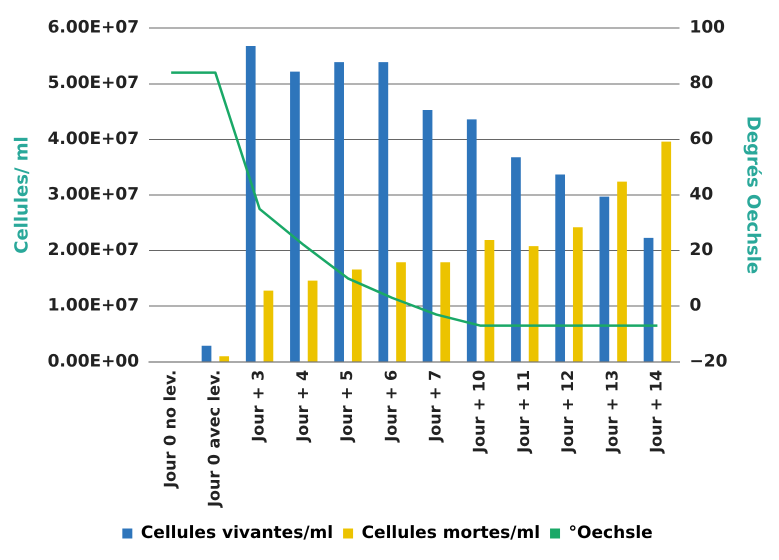 This screenshot has height=560, width=779. What do you see at coordinates (702, 83) in the screenshot?
I see `y2-tick-label: 80` at bounding box center [702, 83].